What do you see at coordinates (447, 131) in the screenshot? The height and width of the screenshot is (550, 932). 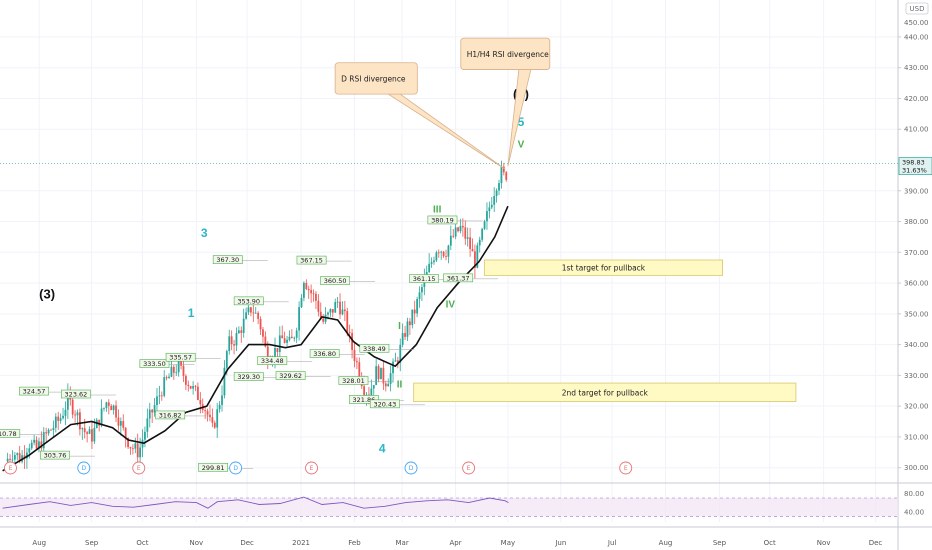 I see `callout-pointer` at bounding box center [447, 131].